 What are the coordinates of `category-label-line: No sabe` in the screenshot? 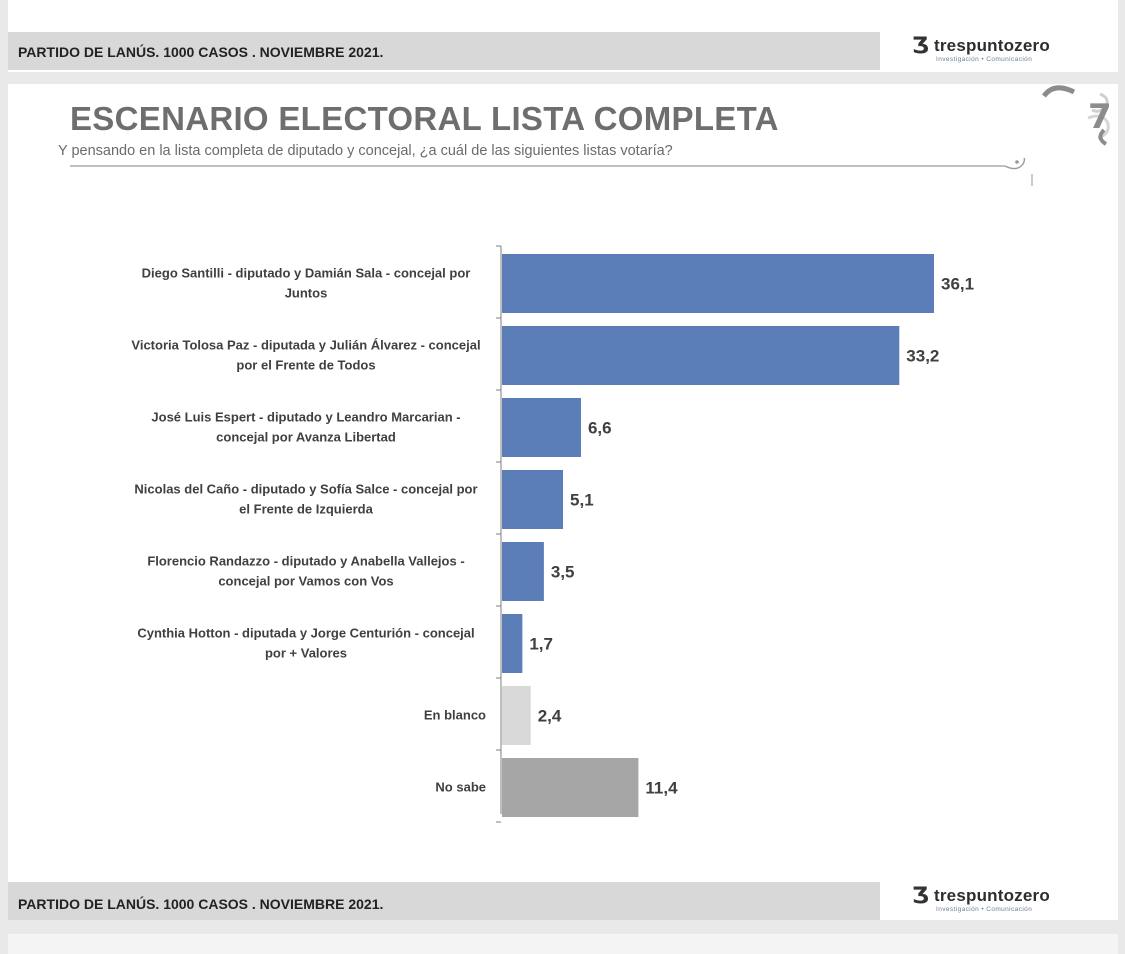 It's located at (460, 787).